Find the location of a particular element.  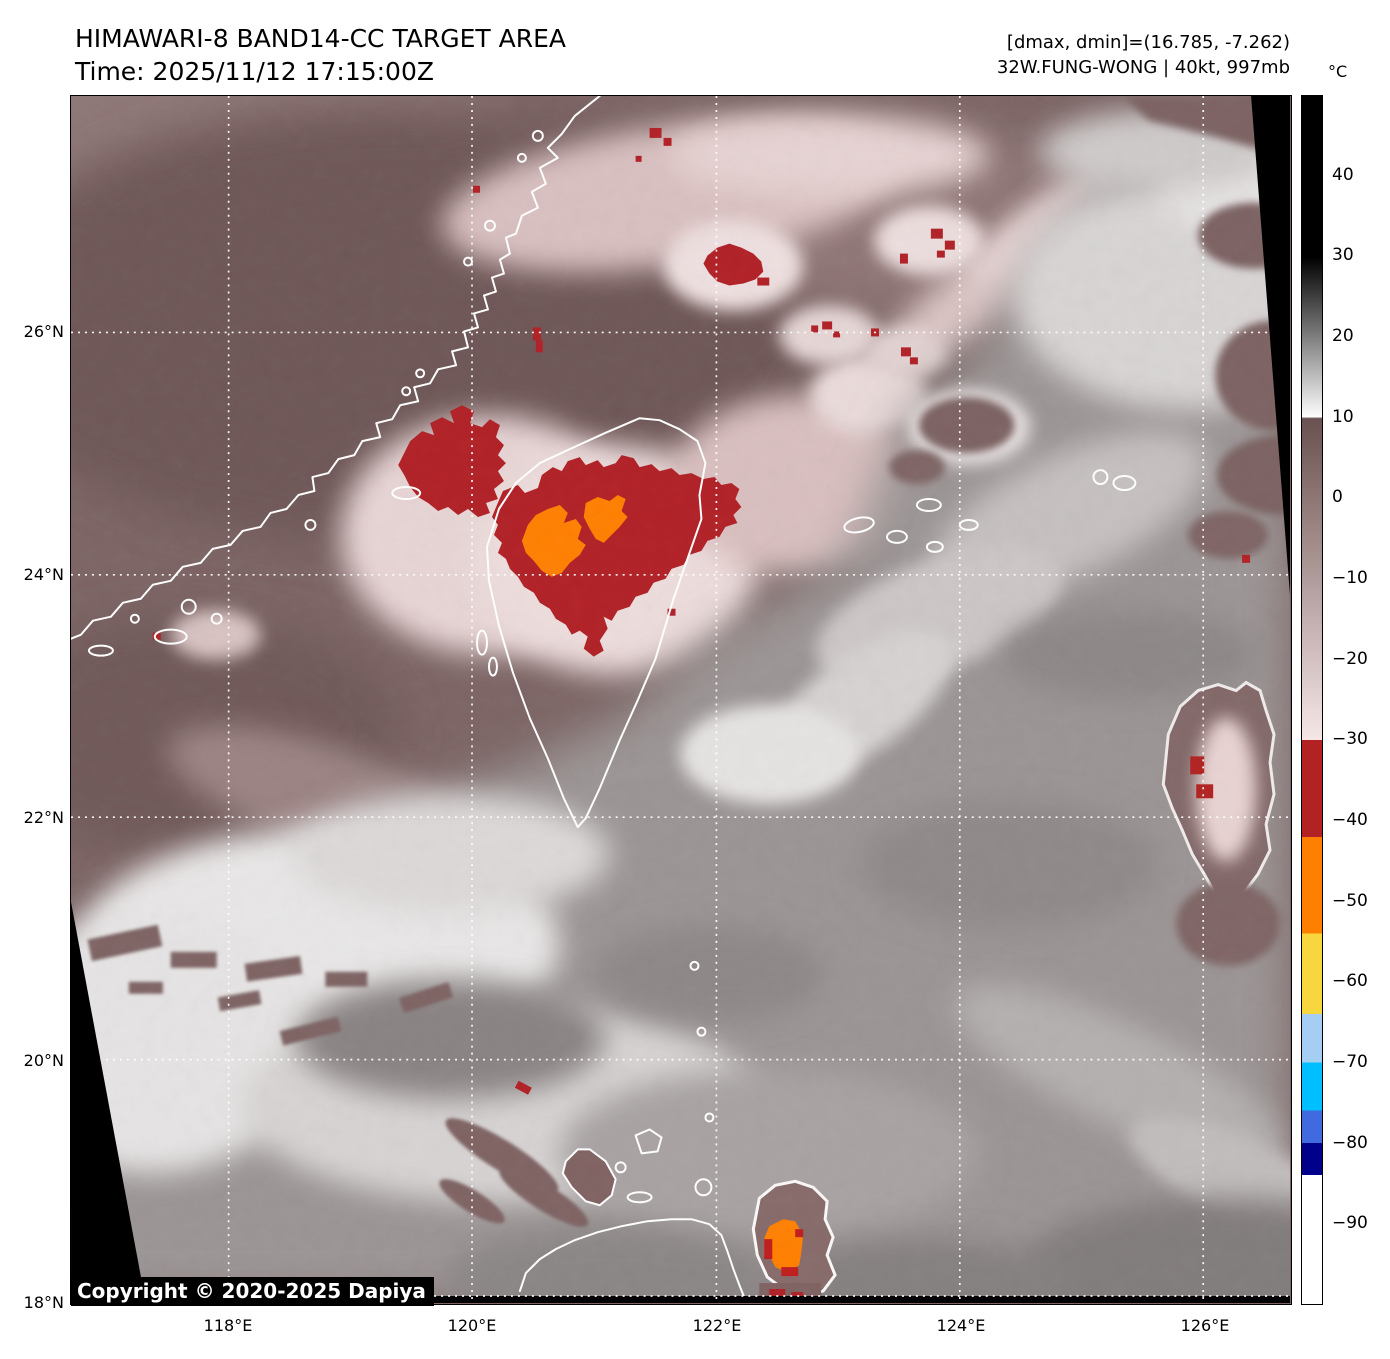

colorbar-tick-n20: −20 is located at coordinates (1350, 659).